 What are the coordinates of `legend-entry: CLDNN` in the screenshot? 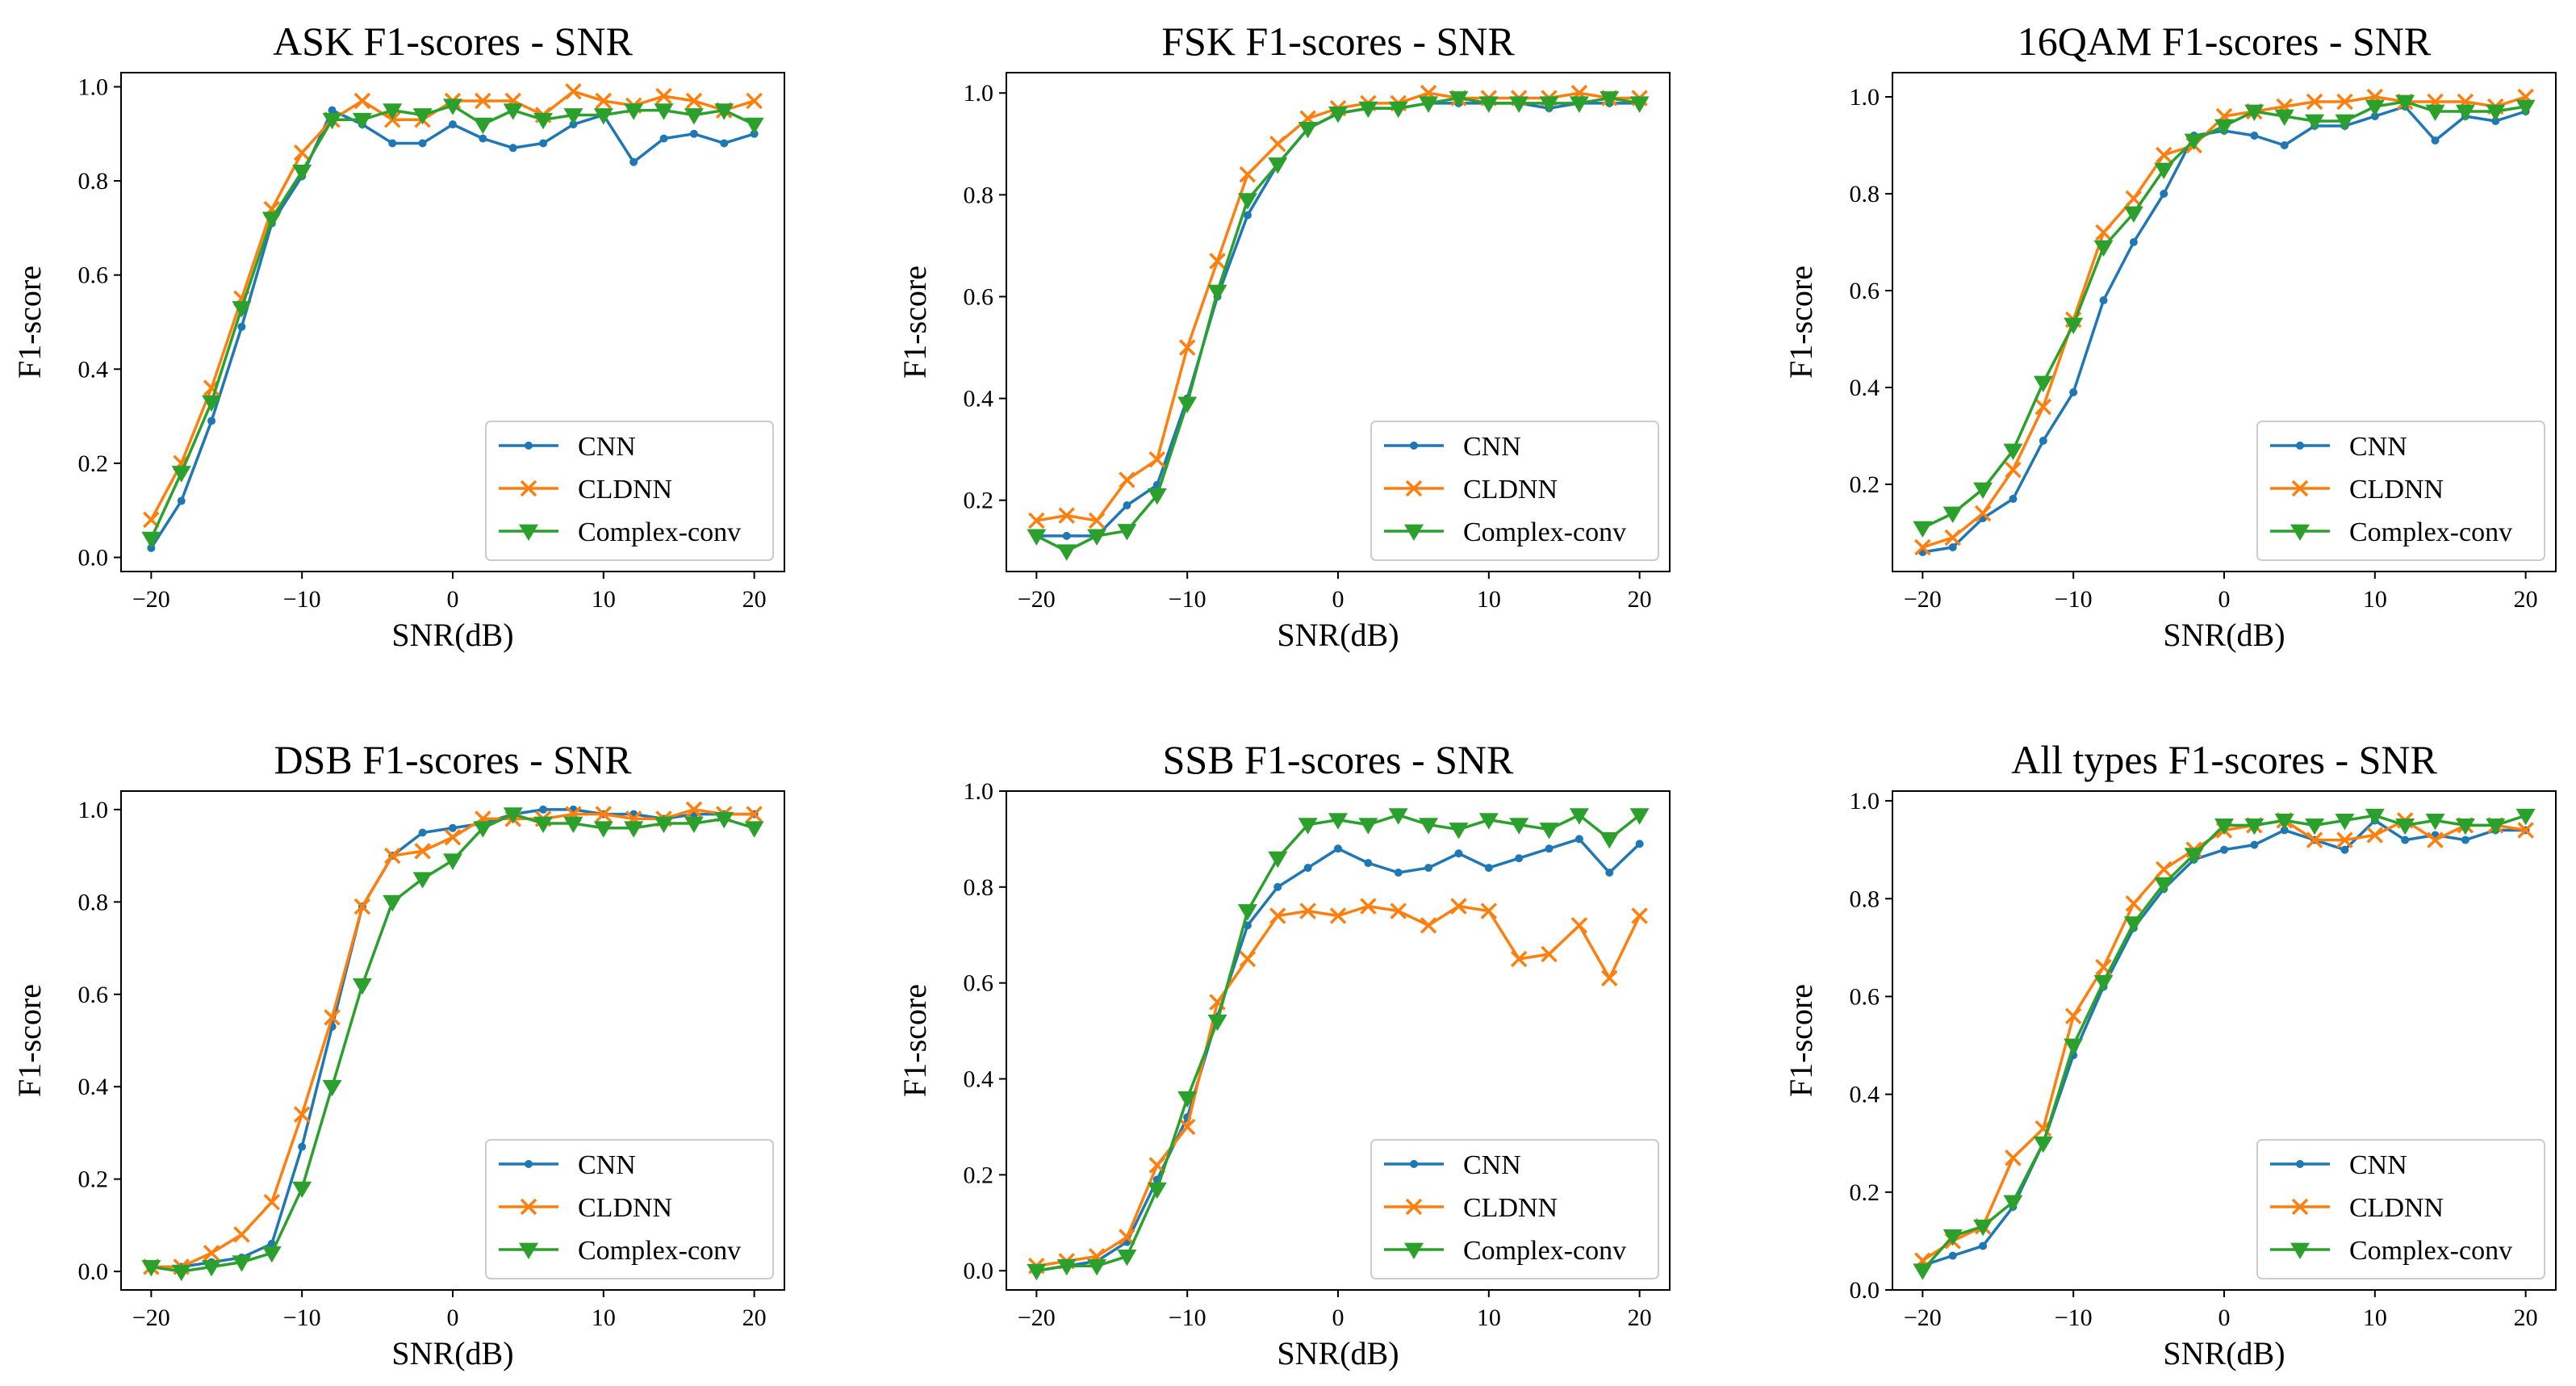 It's located at (2357, 490).